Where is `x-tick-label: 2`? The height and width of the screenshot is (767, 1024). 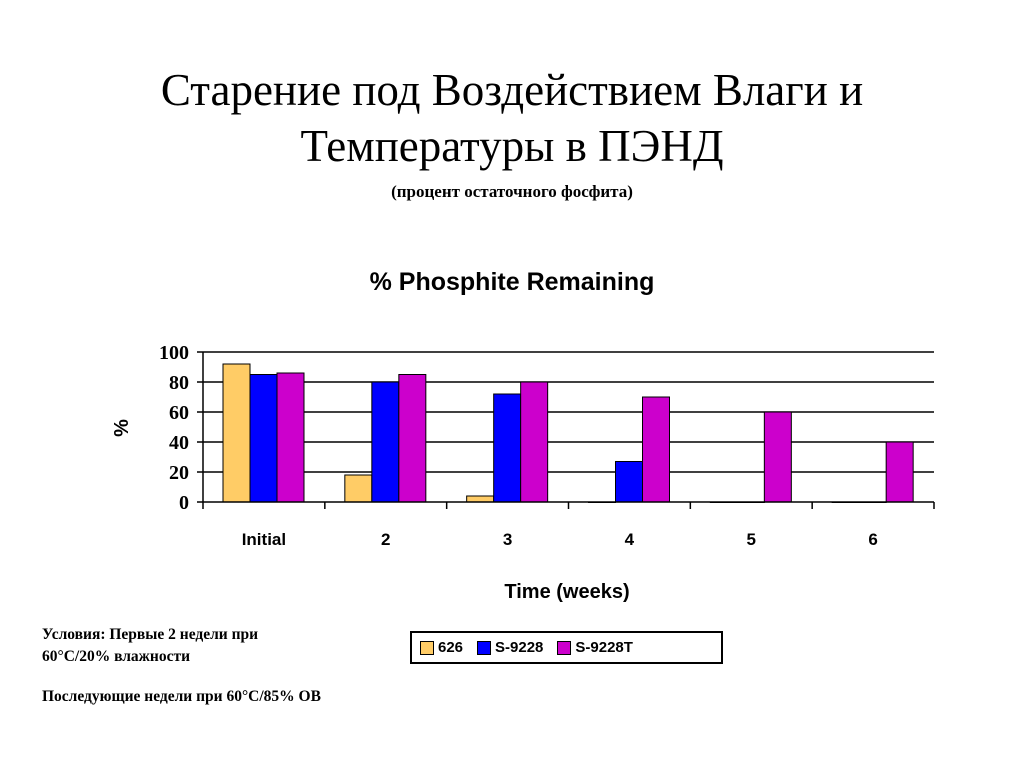 x-tick-label: 2 is located at coordinates (385, 539).